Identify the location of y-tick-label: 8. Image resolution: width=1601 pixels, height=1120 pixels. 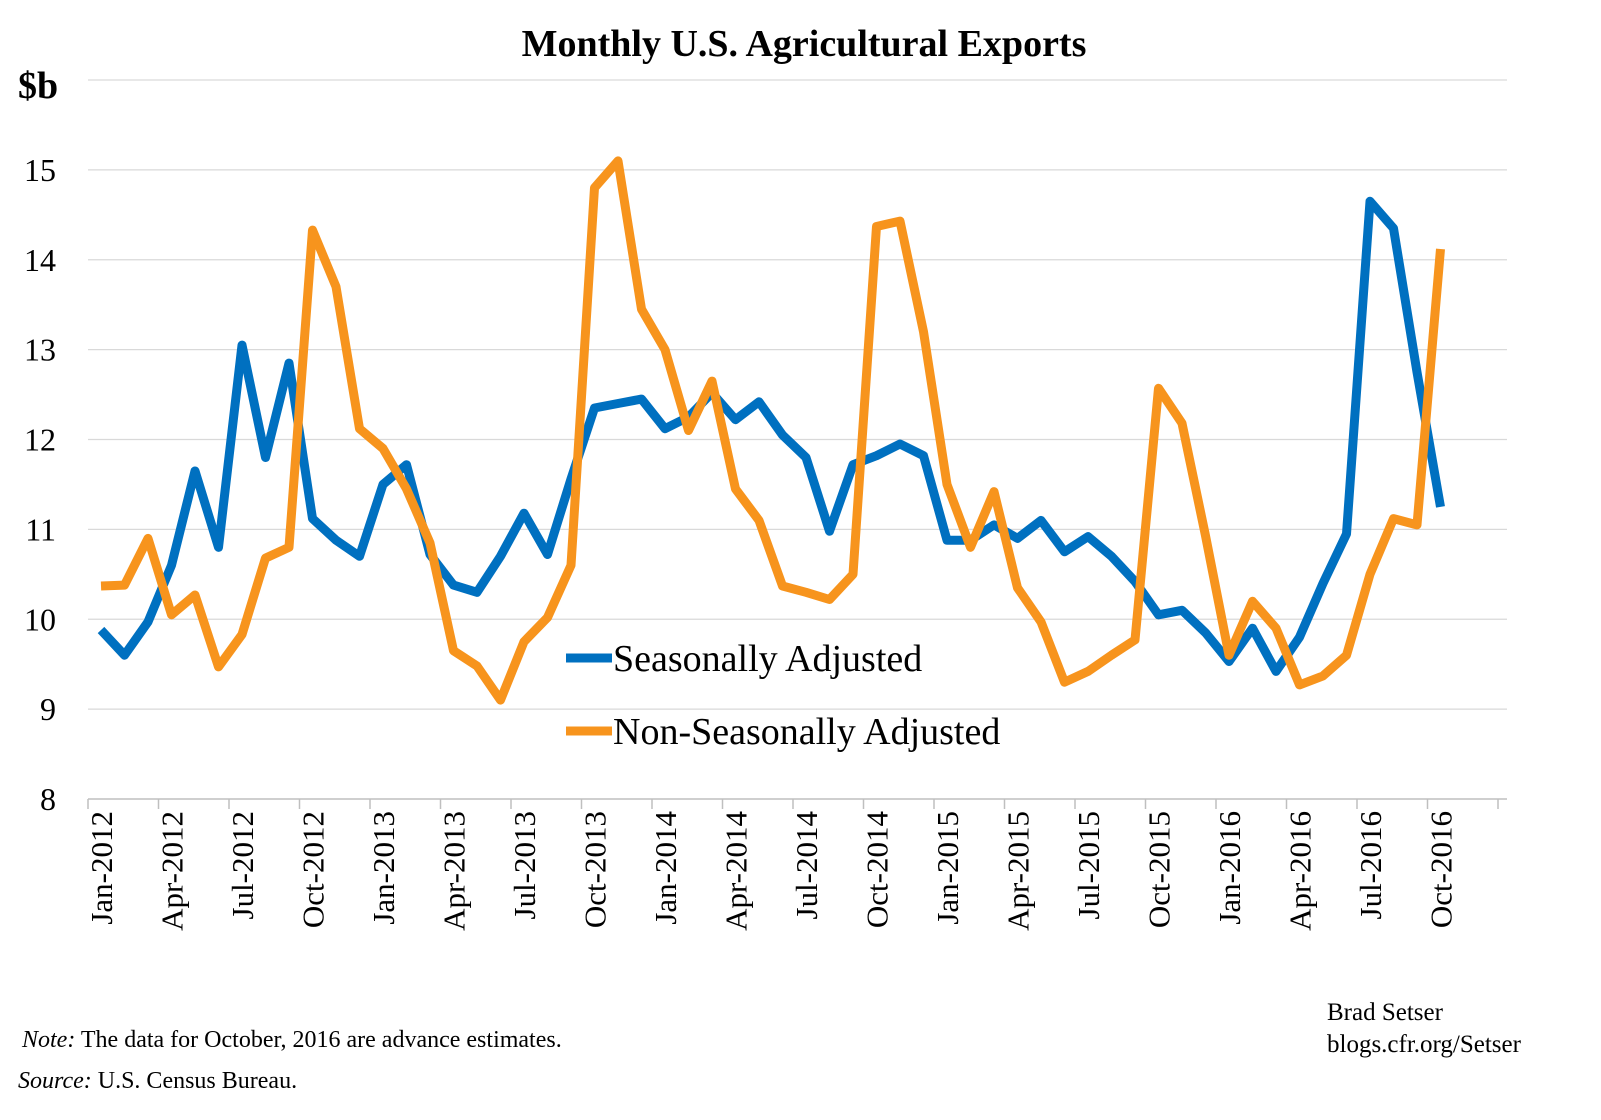
(48, 799).